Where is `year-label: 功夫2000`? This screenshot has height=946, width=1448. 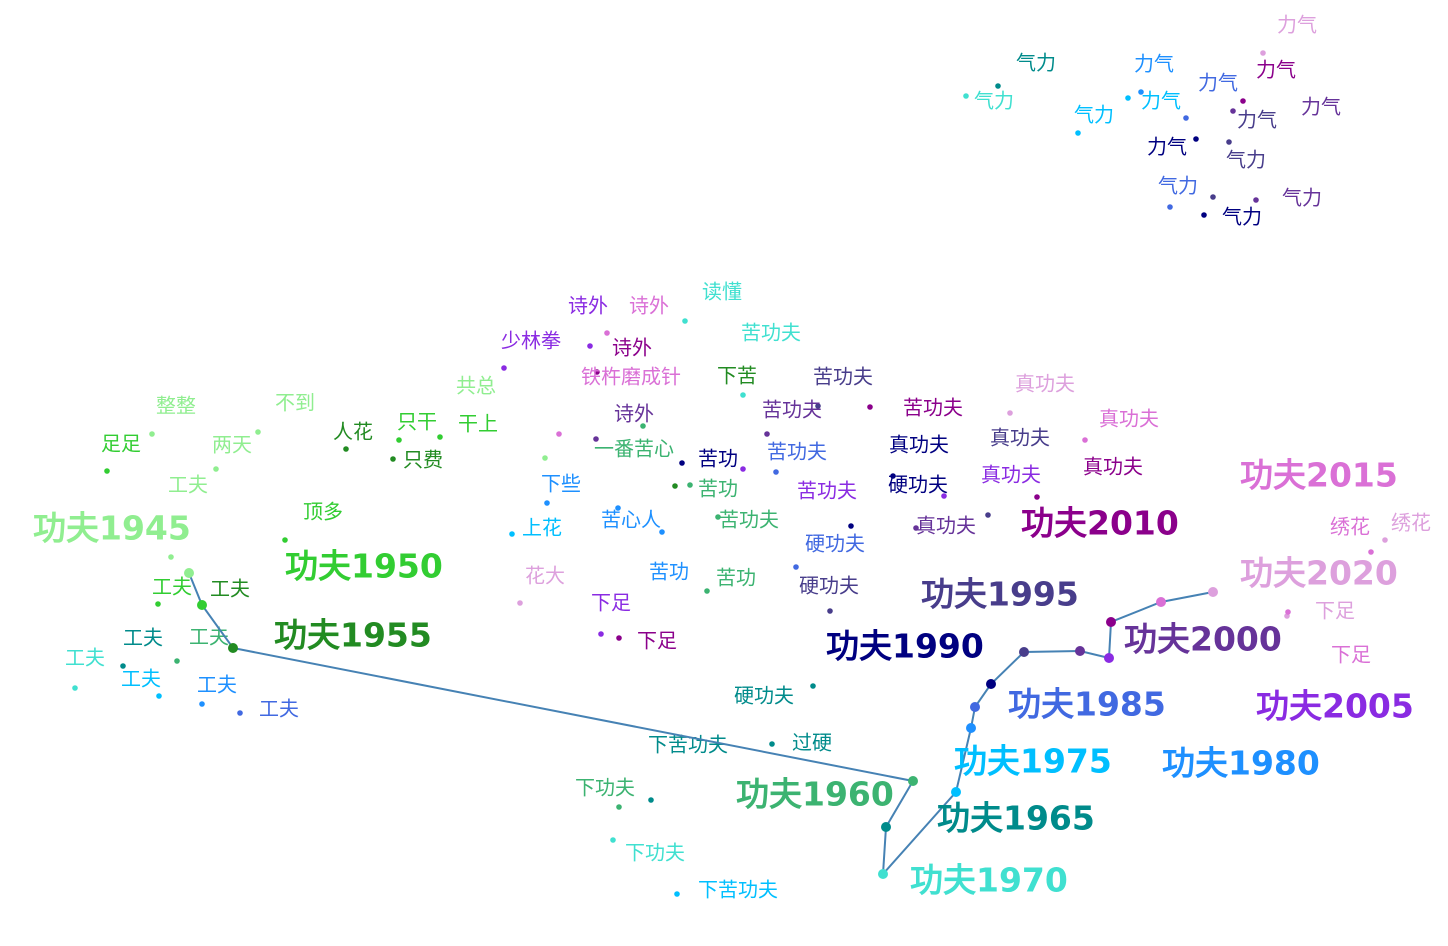
year-label: 功夫2000 is located at coordinates (1203, 639).